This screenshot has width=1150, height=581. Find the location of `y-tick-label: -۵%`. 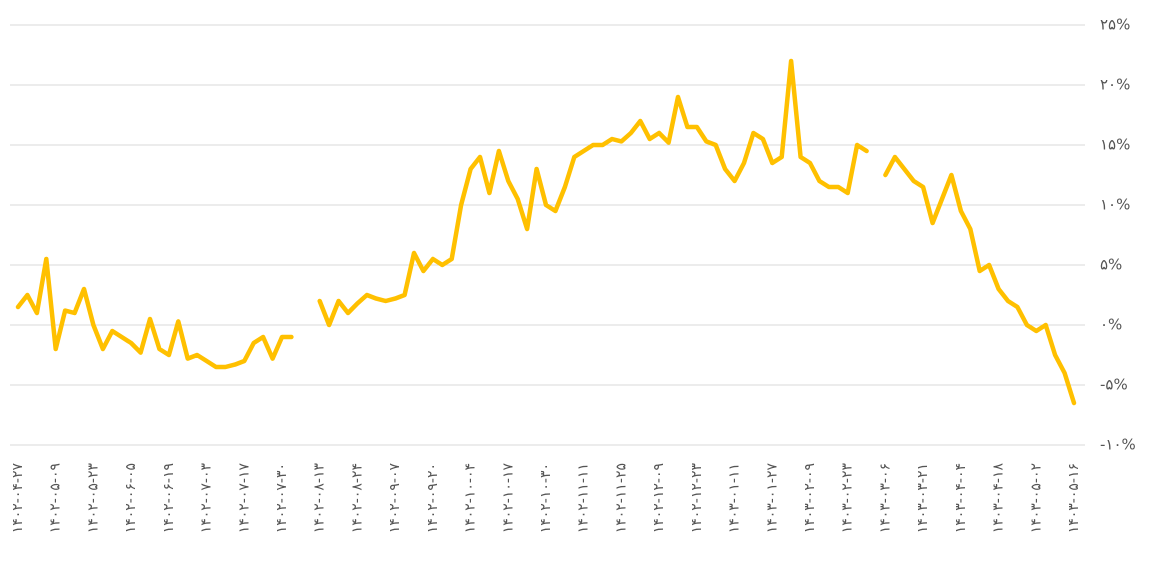

y-tick-label: -۵% is located at coordinates (1114, 385).